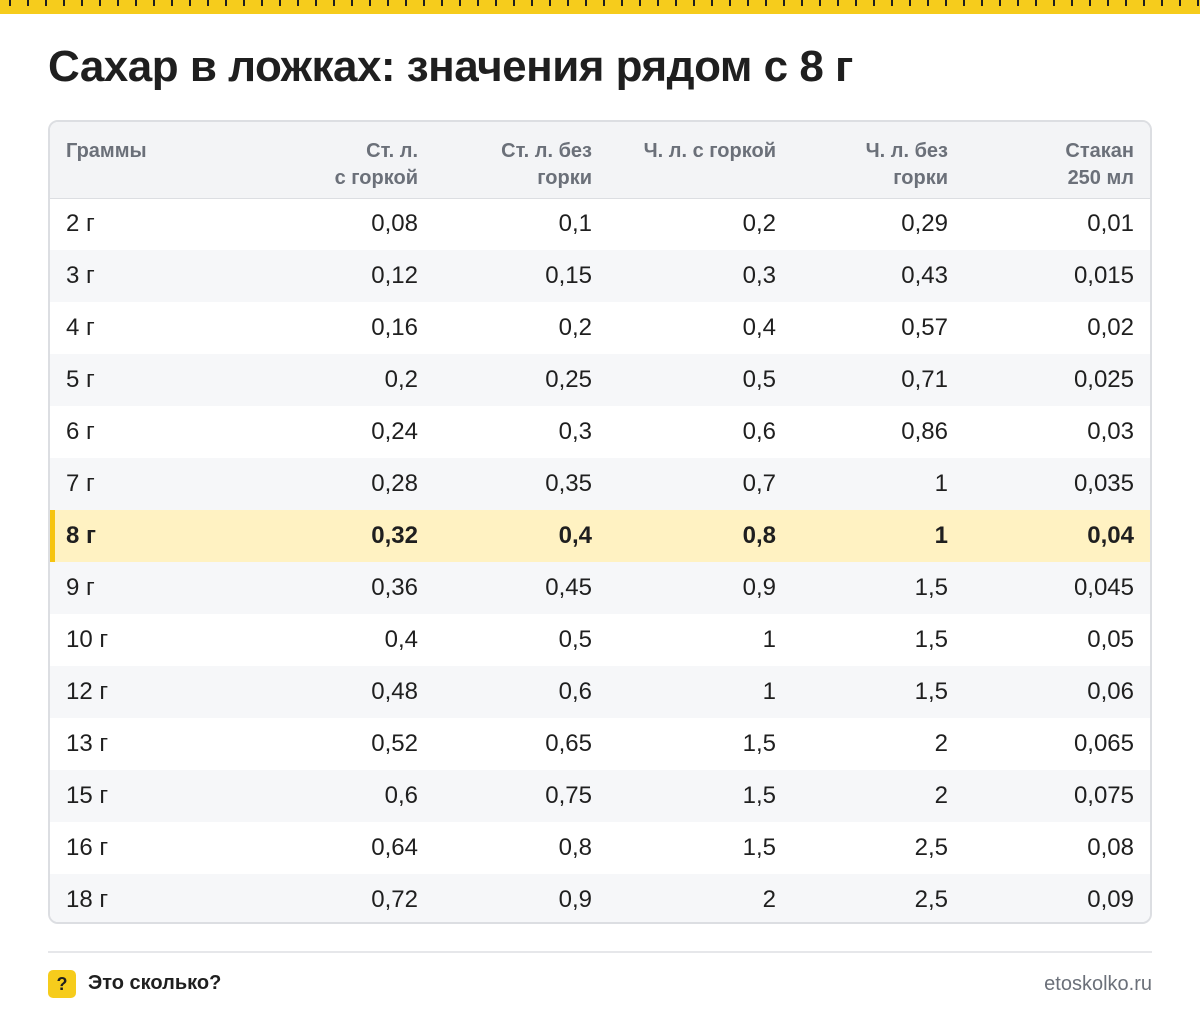 The height and width of the screenshot is (1016, 1200). I want to click on value-cell: 0,05, so click(1110, 639).